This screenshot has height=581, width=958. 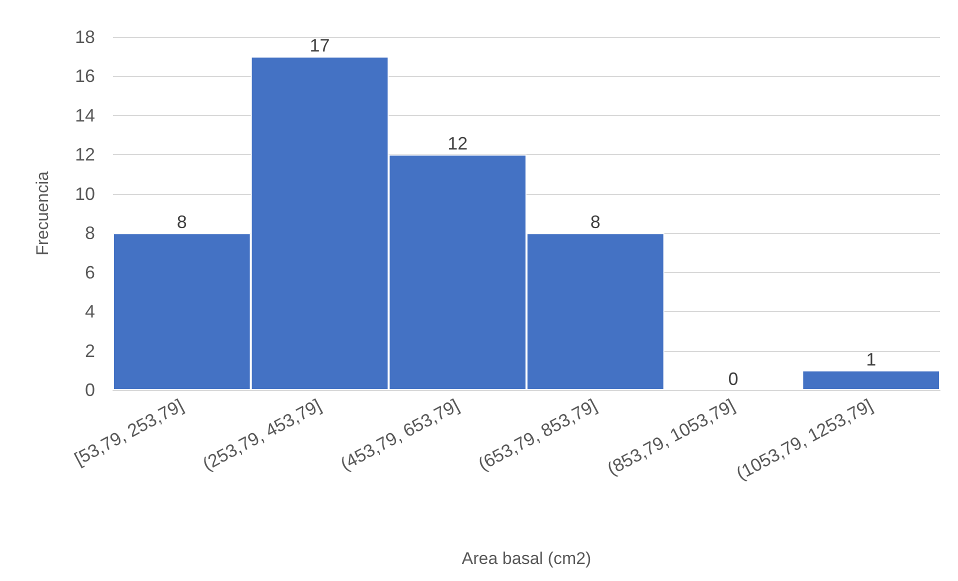 What do you see at coordinates (89, 350) in the screenshot?
I see `y-tick-label: 2` at bounding box center [89, 350].